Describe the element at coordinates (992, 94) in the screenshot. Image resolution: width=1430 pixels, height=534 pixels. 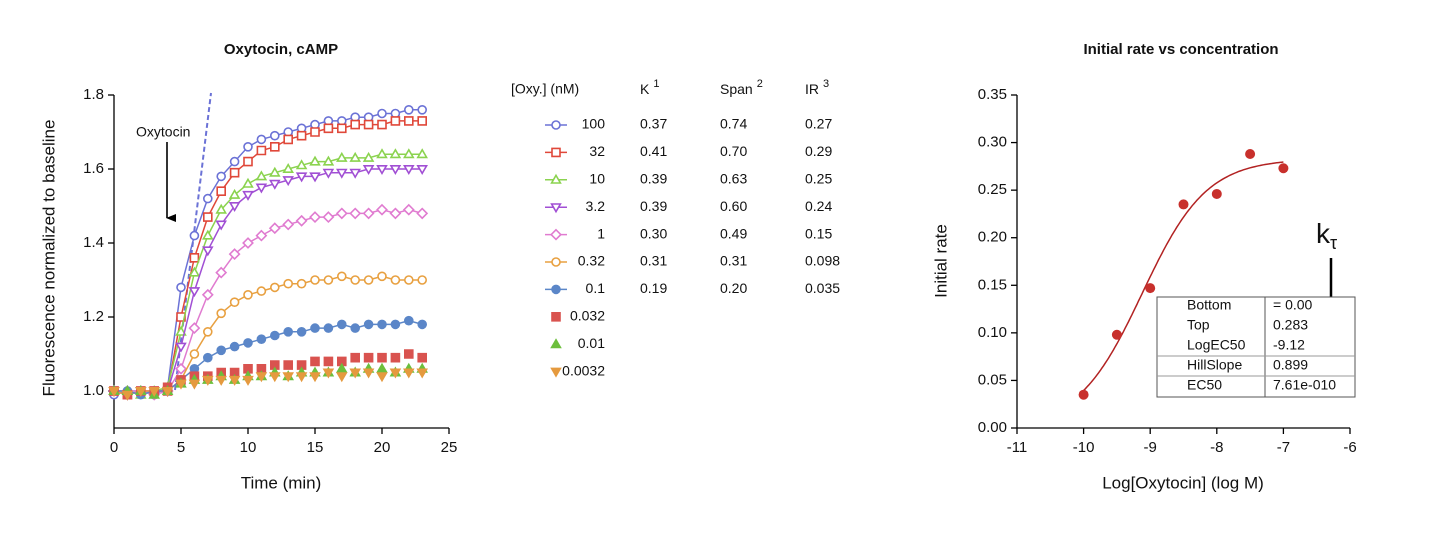
I see `y-tick-label: 0.35` at that location.